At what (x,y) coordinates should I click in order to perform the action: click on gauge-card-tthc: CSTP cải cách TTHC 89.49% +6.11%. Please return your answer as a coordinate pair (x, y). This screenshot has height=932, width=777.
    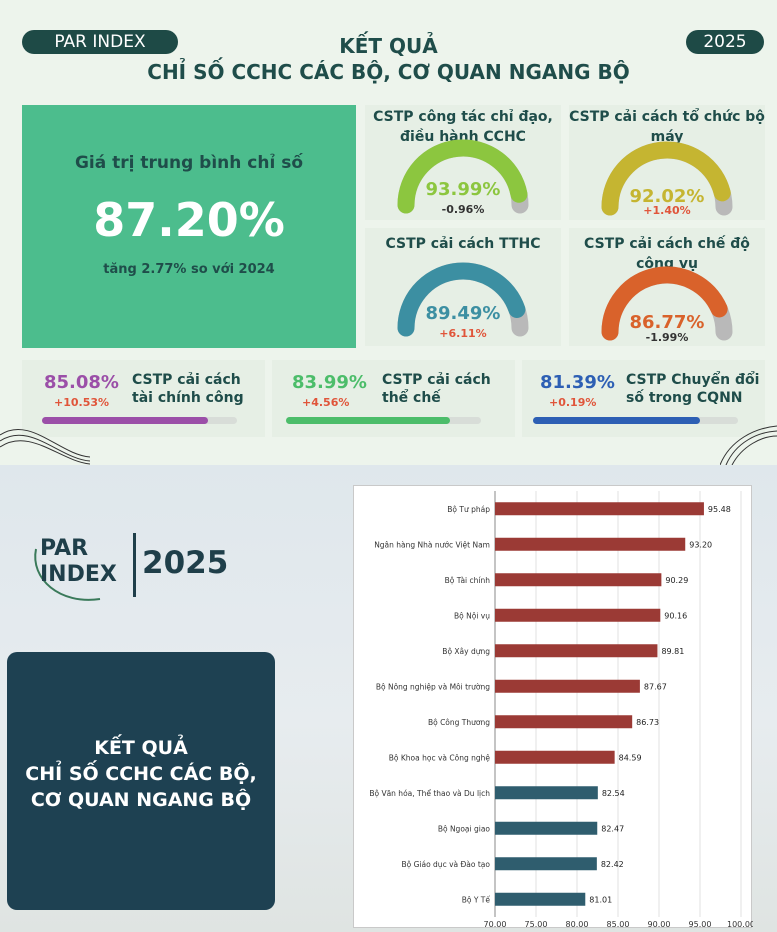
    Looking at the image, I should click on (463, 287).